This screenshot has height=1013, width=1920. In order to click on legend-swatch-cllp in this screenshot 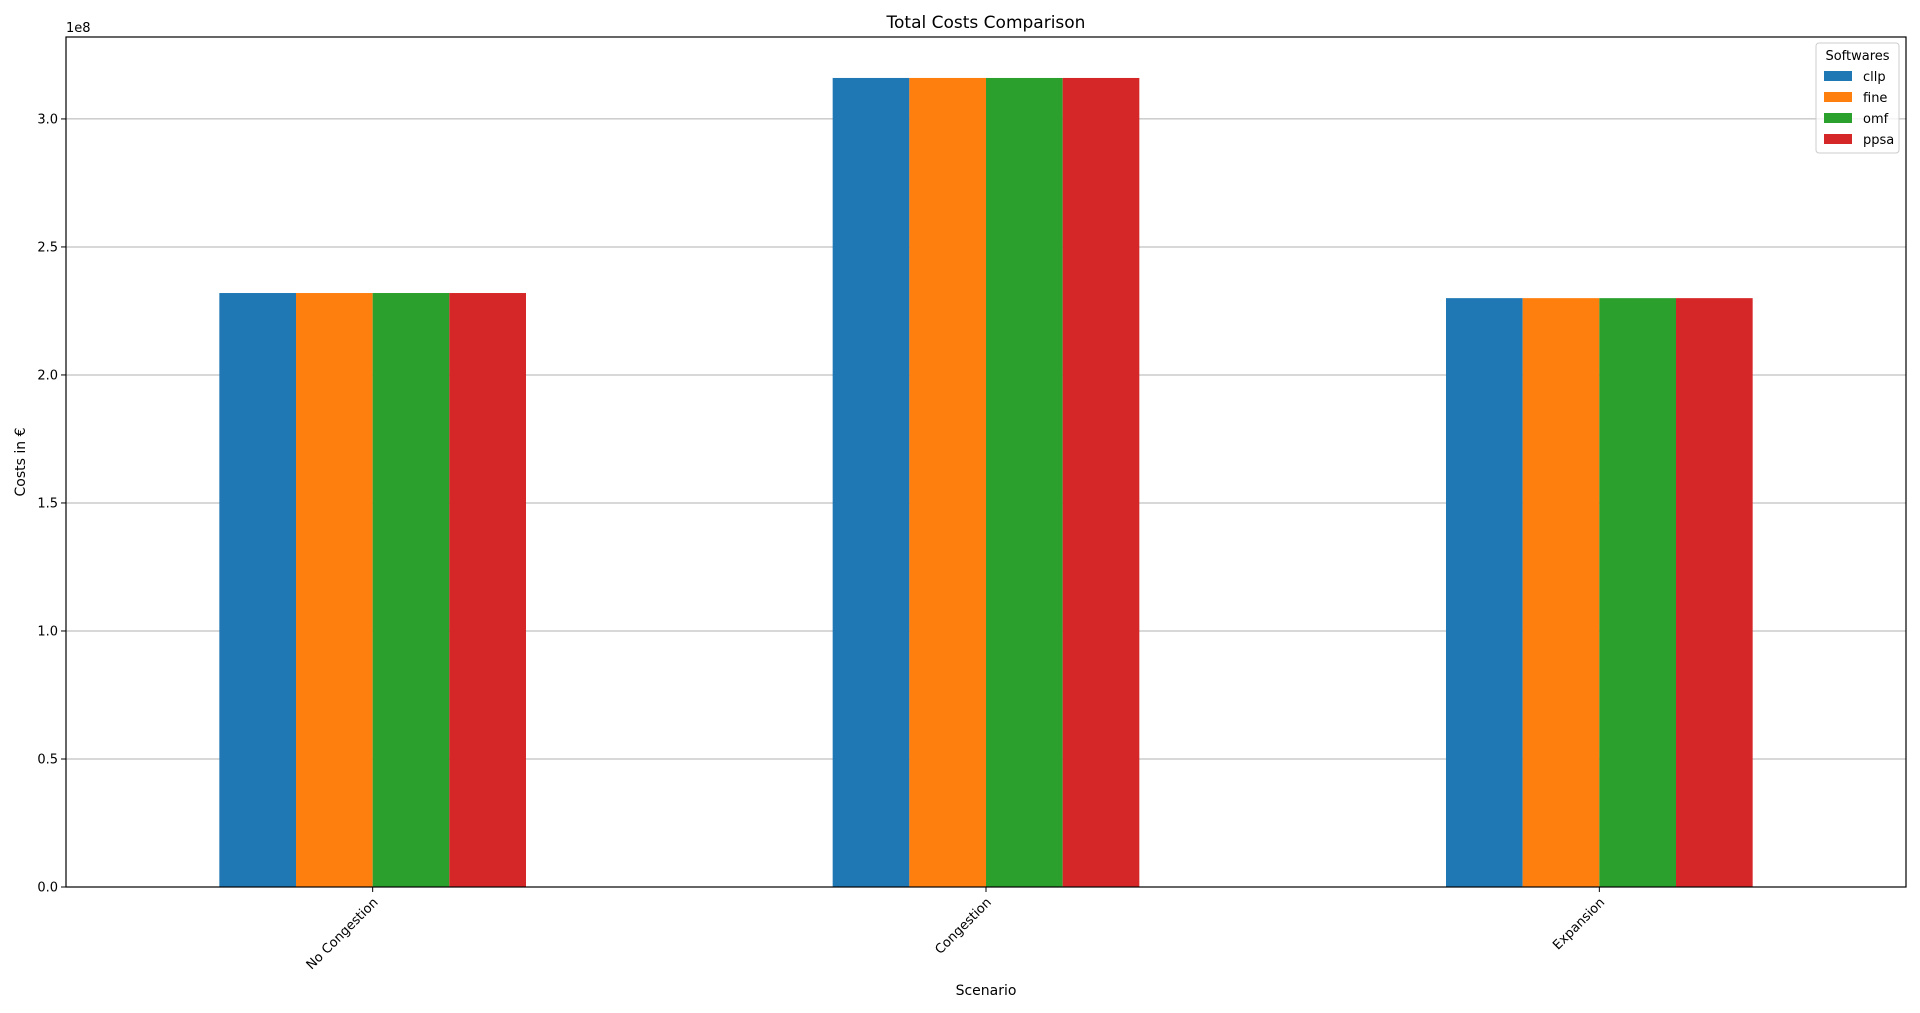, I will do `click(1838, 76)`.